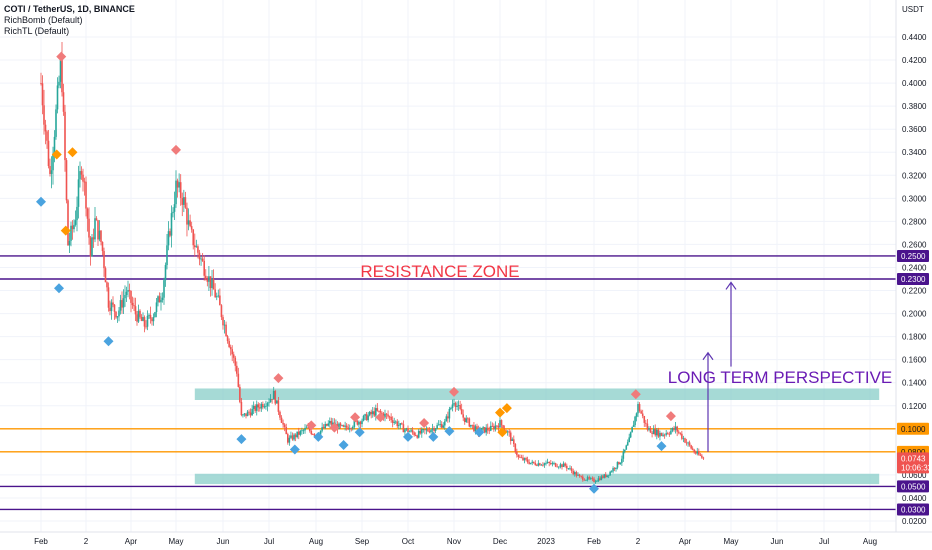 The width and height of the screenshot is (932, 550). I want to click on price-tick-label: 0.0600, so click(914, 475).